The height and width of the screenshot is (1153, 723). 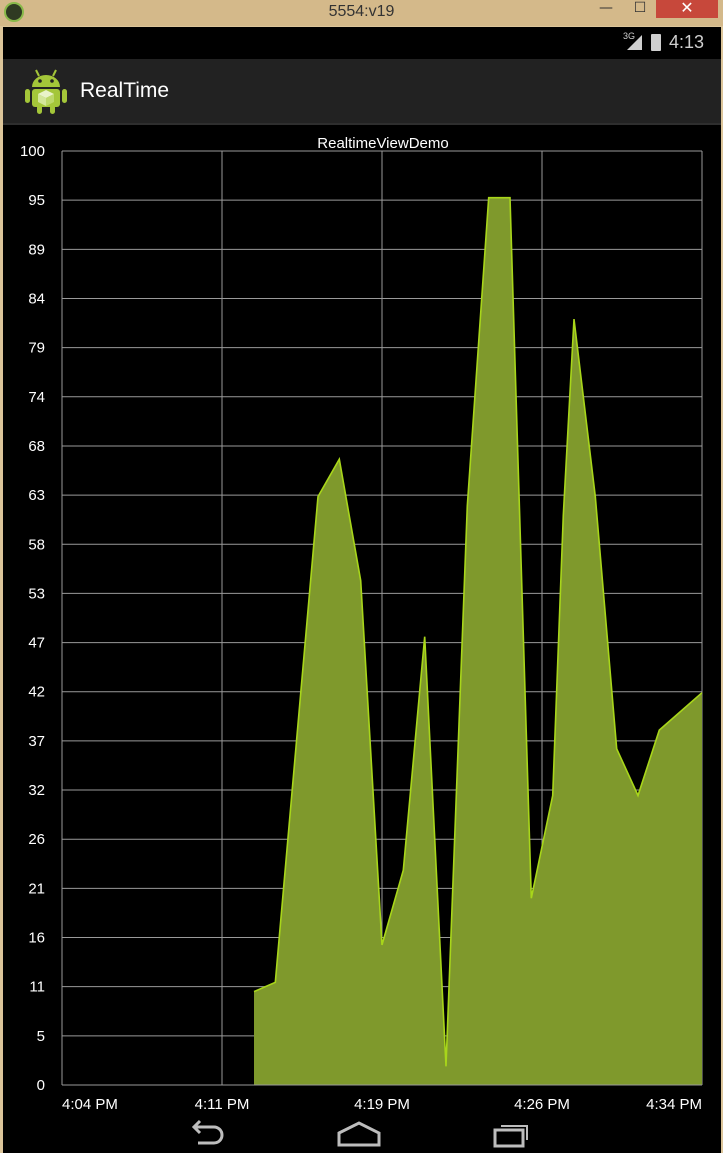 I want to click on close-button: ✕, so click(x=687, y=9).